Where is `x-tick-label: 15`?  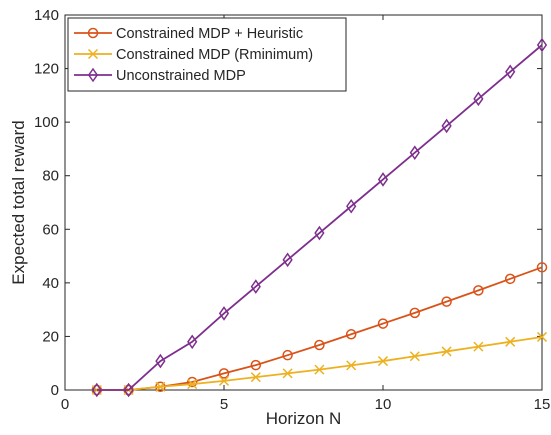
x-tick-label: 15 is located at coordinates (542, 404).